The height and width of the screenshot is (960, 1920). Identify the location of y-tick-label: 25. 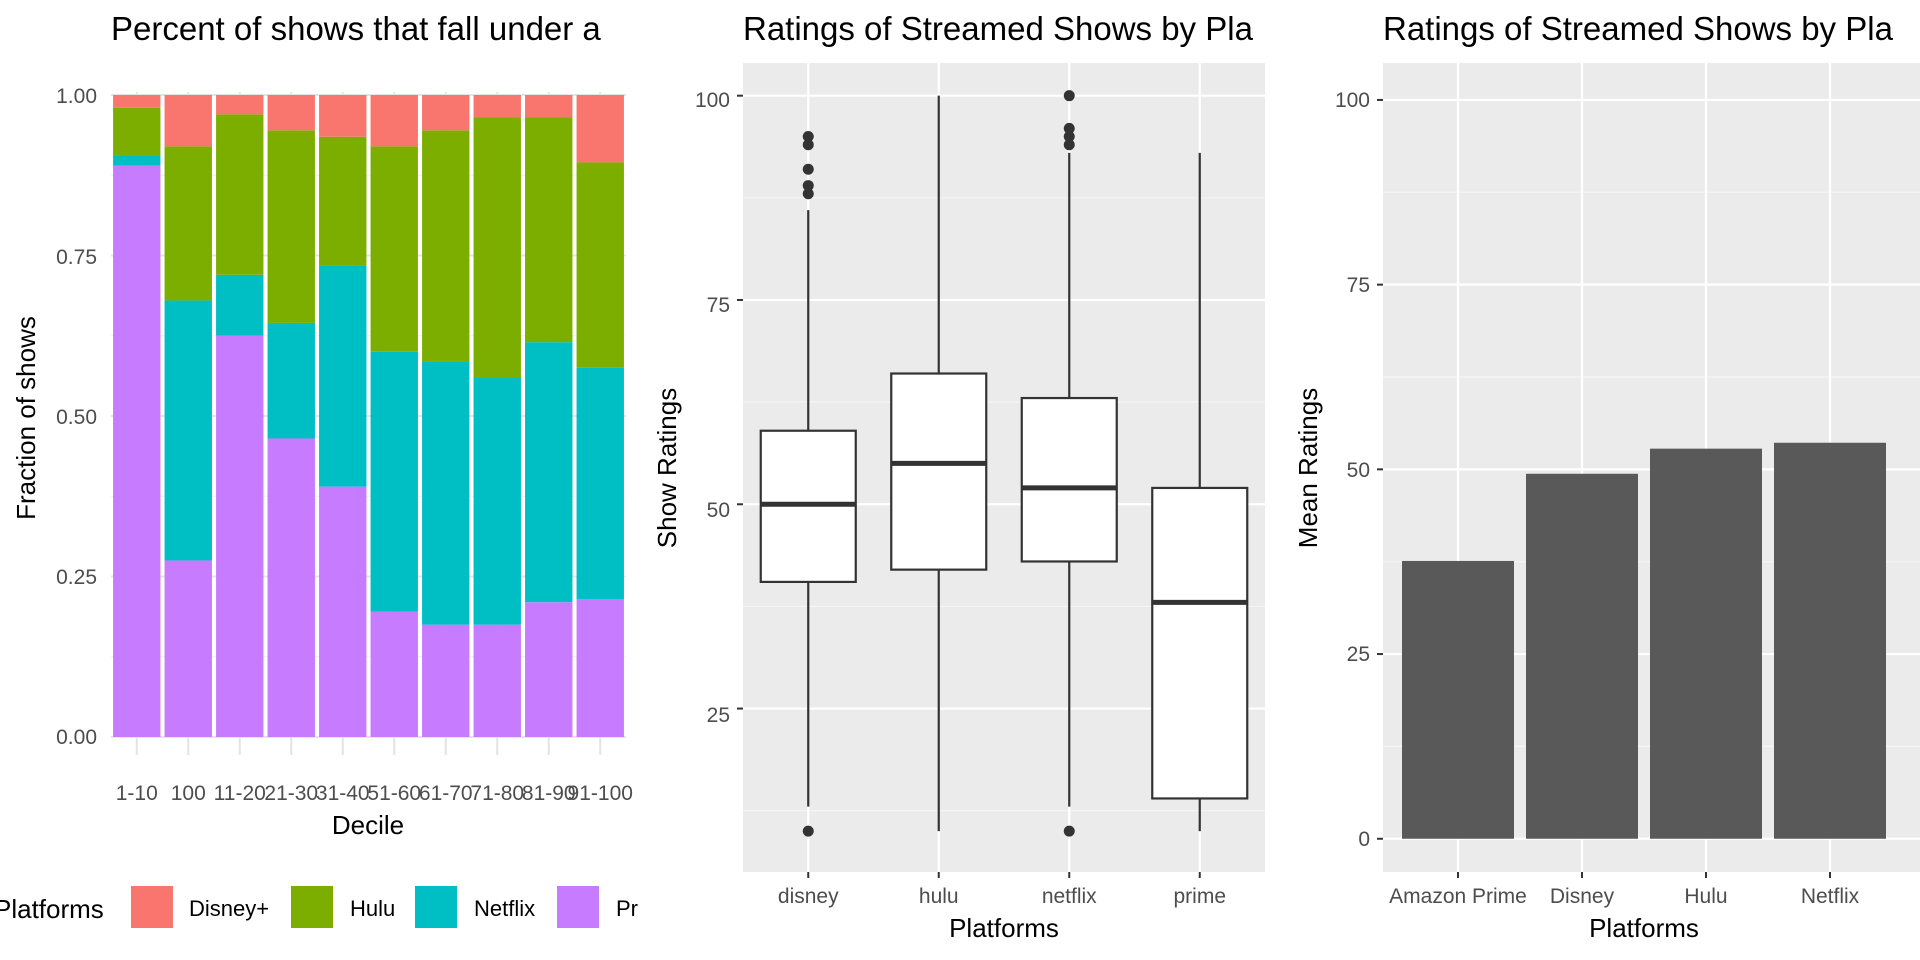
(1358, 654).